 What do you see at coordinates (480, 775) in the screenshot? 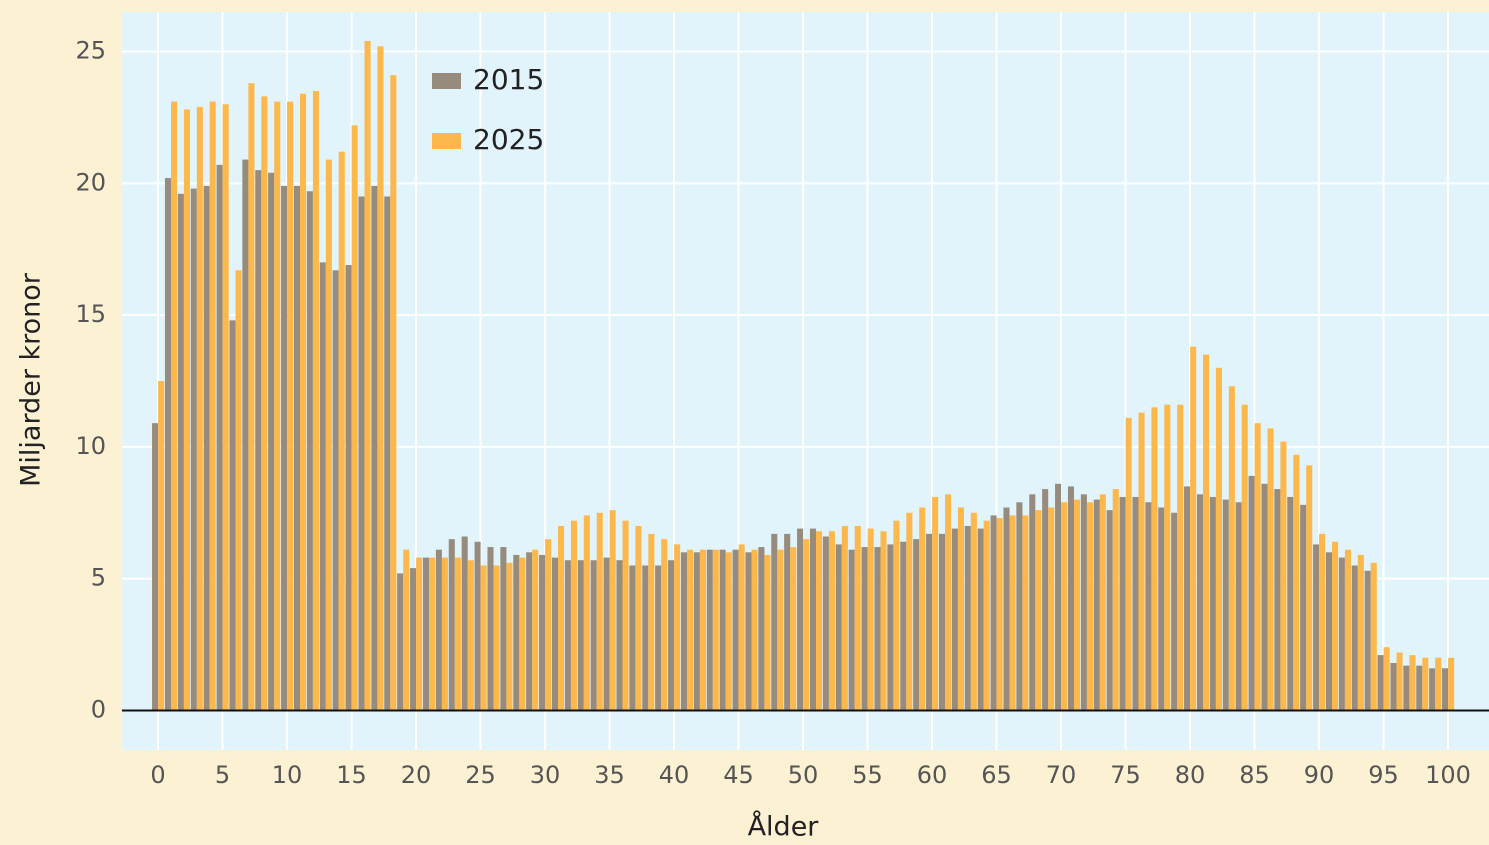
I see `x-tick-label: 25` at bounding box center [480, 775].